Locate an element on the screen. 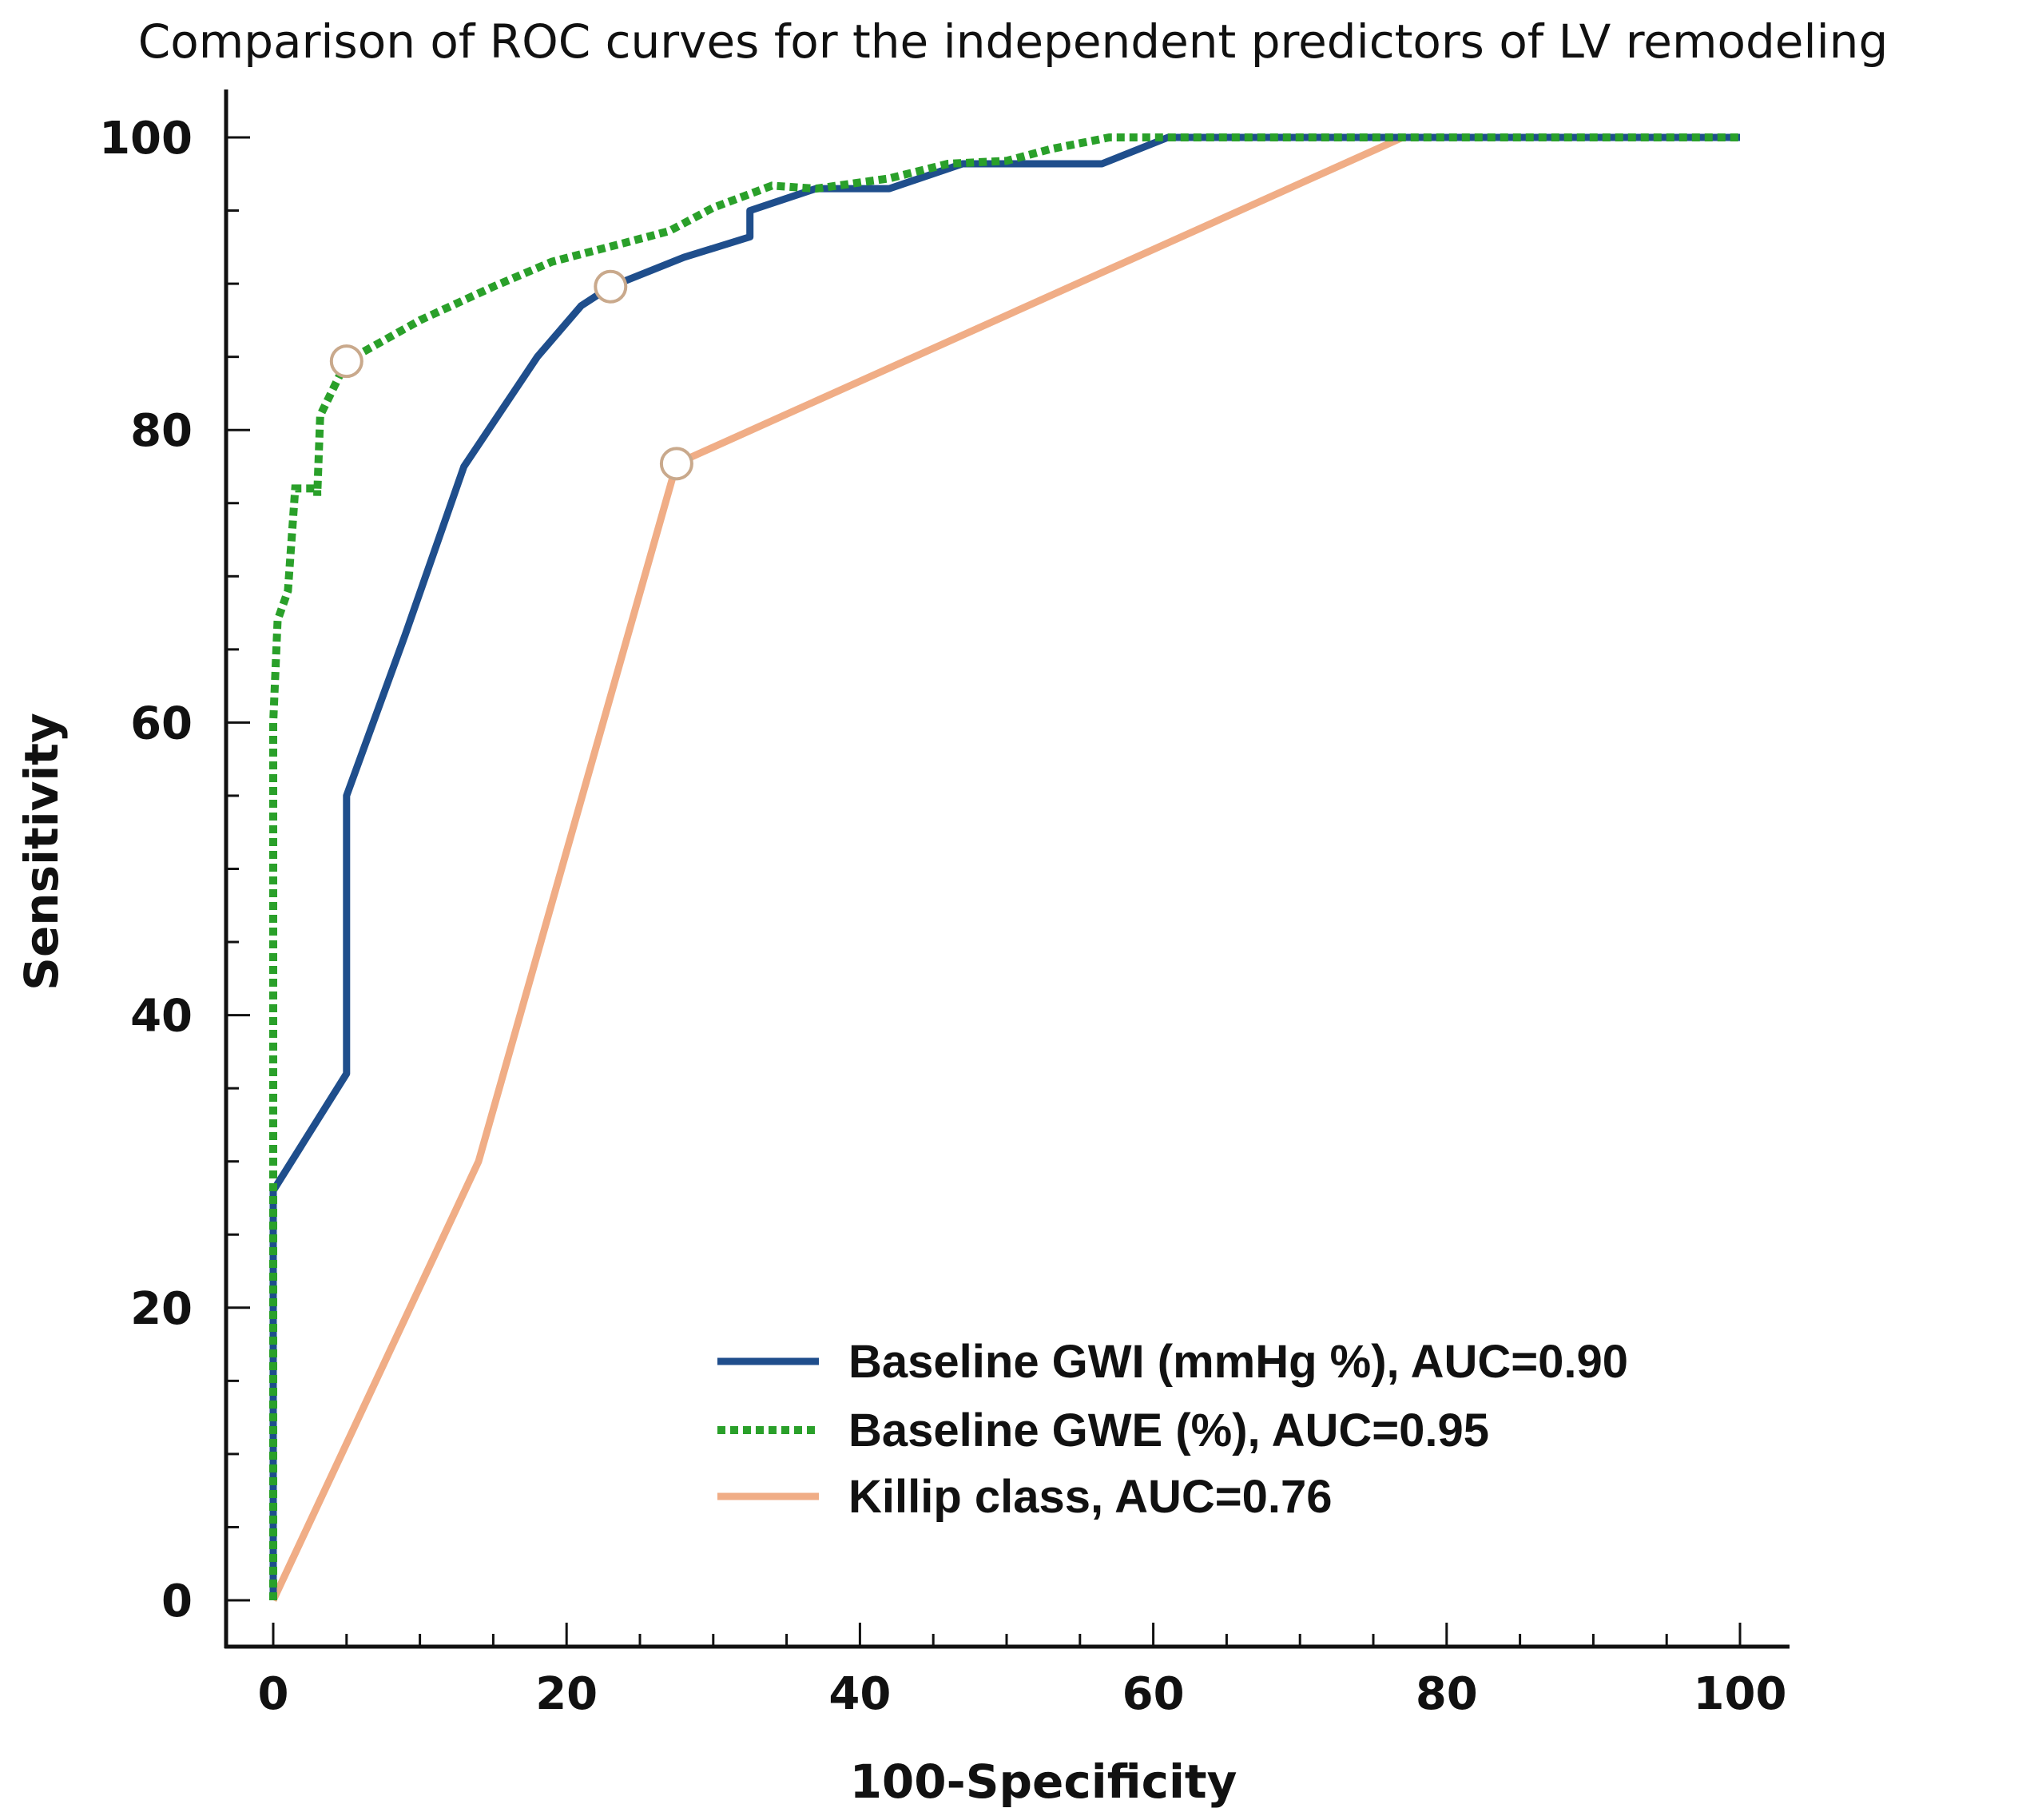  gwe-cutoff-marker is located at coordinates (346, 362).